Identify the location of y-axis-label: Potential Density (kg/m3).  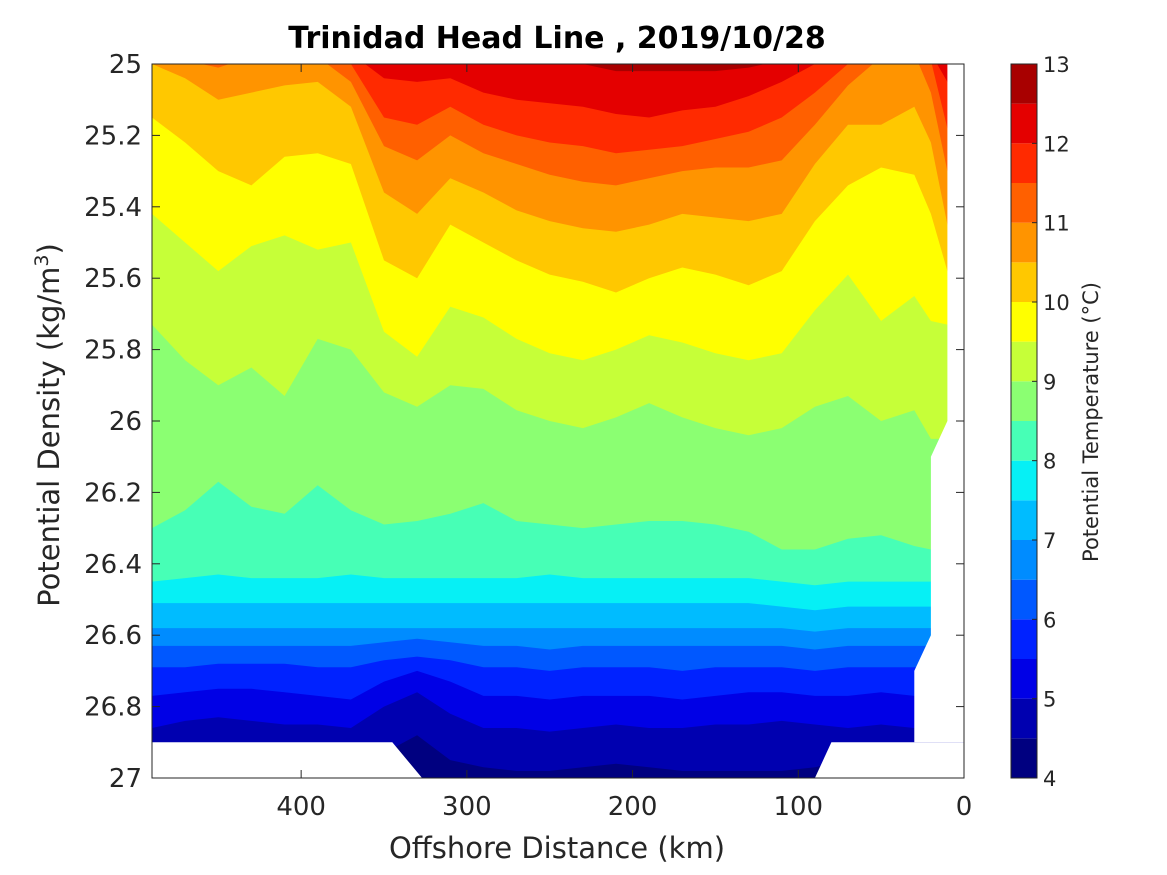
(48, 425).